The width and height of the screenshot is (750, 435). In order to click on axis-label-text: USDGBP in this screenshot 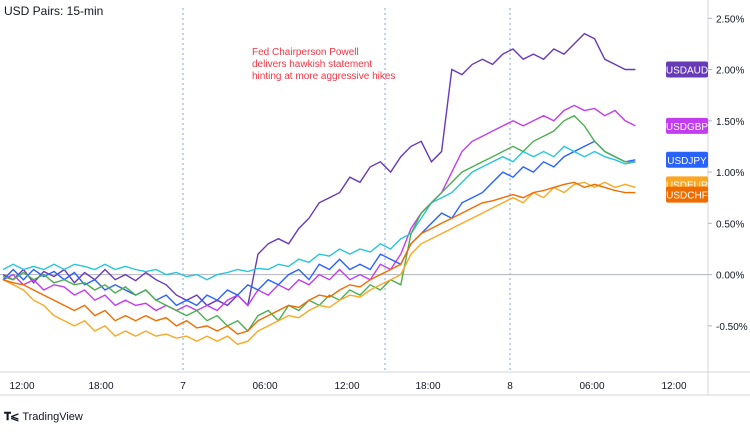, I will do `click(687, 127)`.